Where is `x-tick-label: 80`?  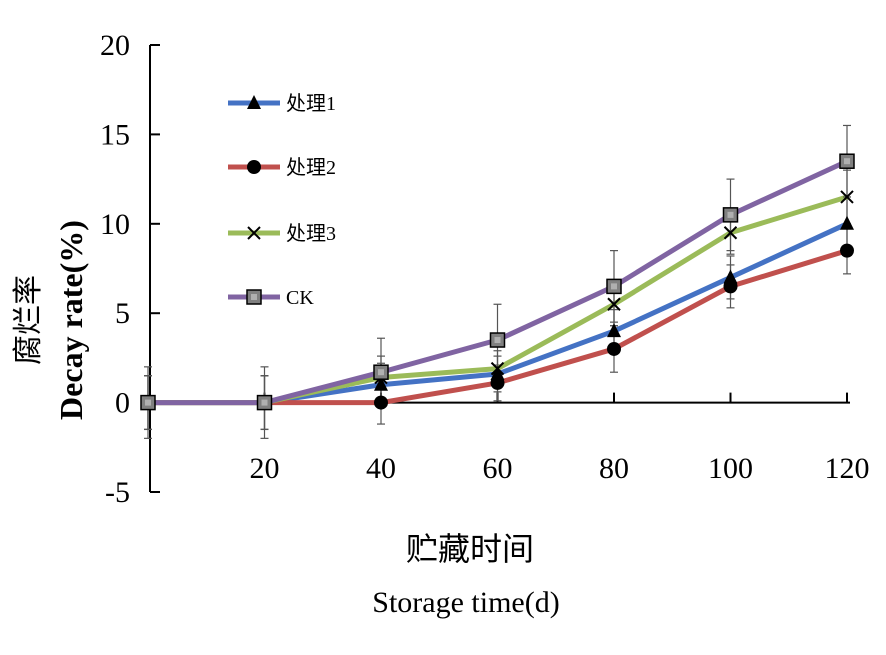
x-tick-label: 80 is located at coordinates (614, 468).